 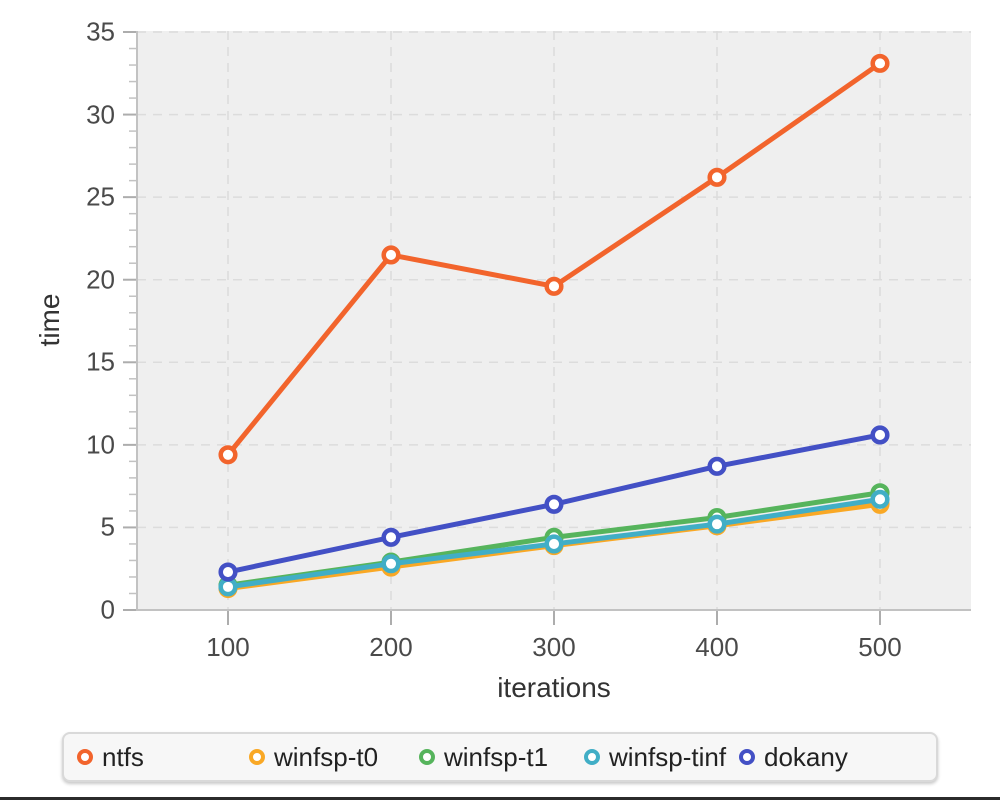 What do you see at coordinates (100, 361) in the screenshot?
I see `y-tick-label-15: 15` at bounding box center [100, 361].